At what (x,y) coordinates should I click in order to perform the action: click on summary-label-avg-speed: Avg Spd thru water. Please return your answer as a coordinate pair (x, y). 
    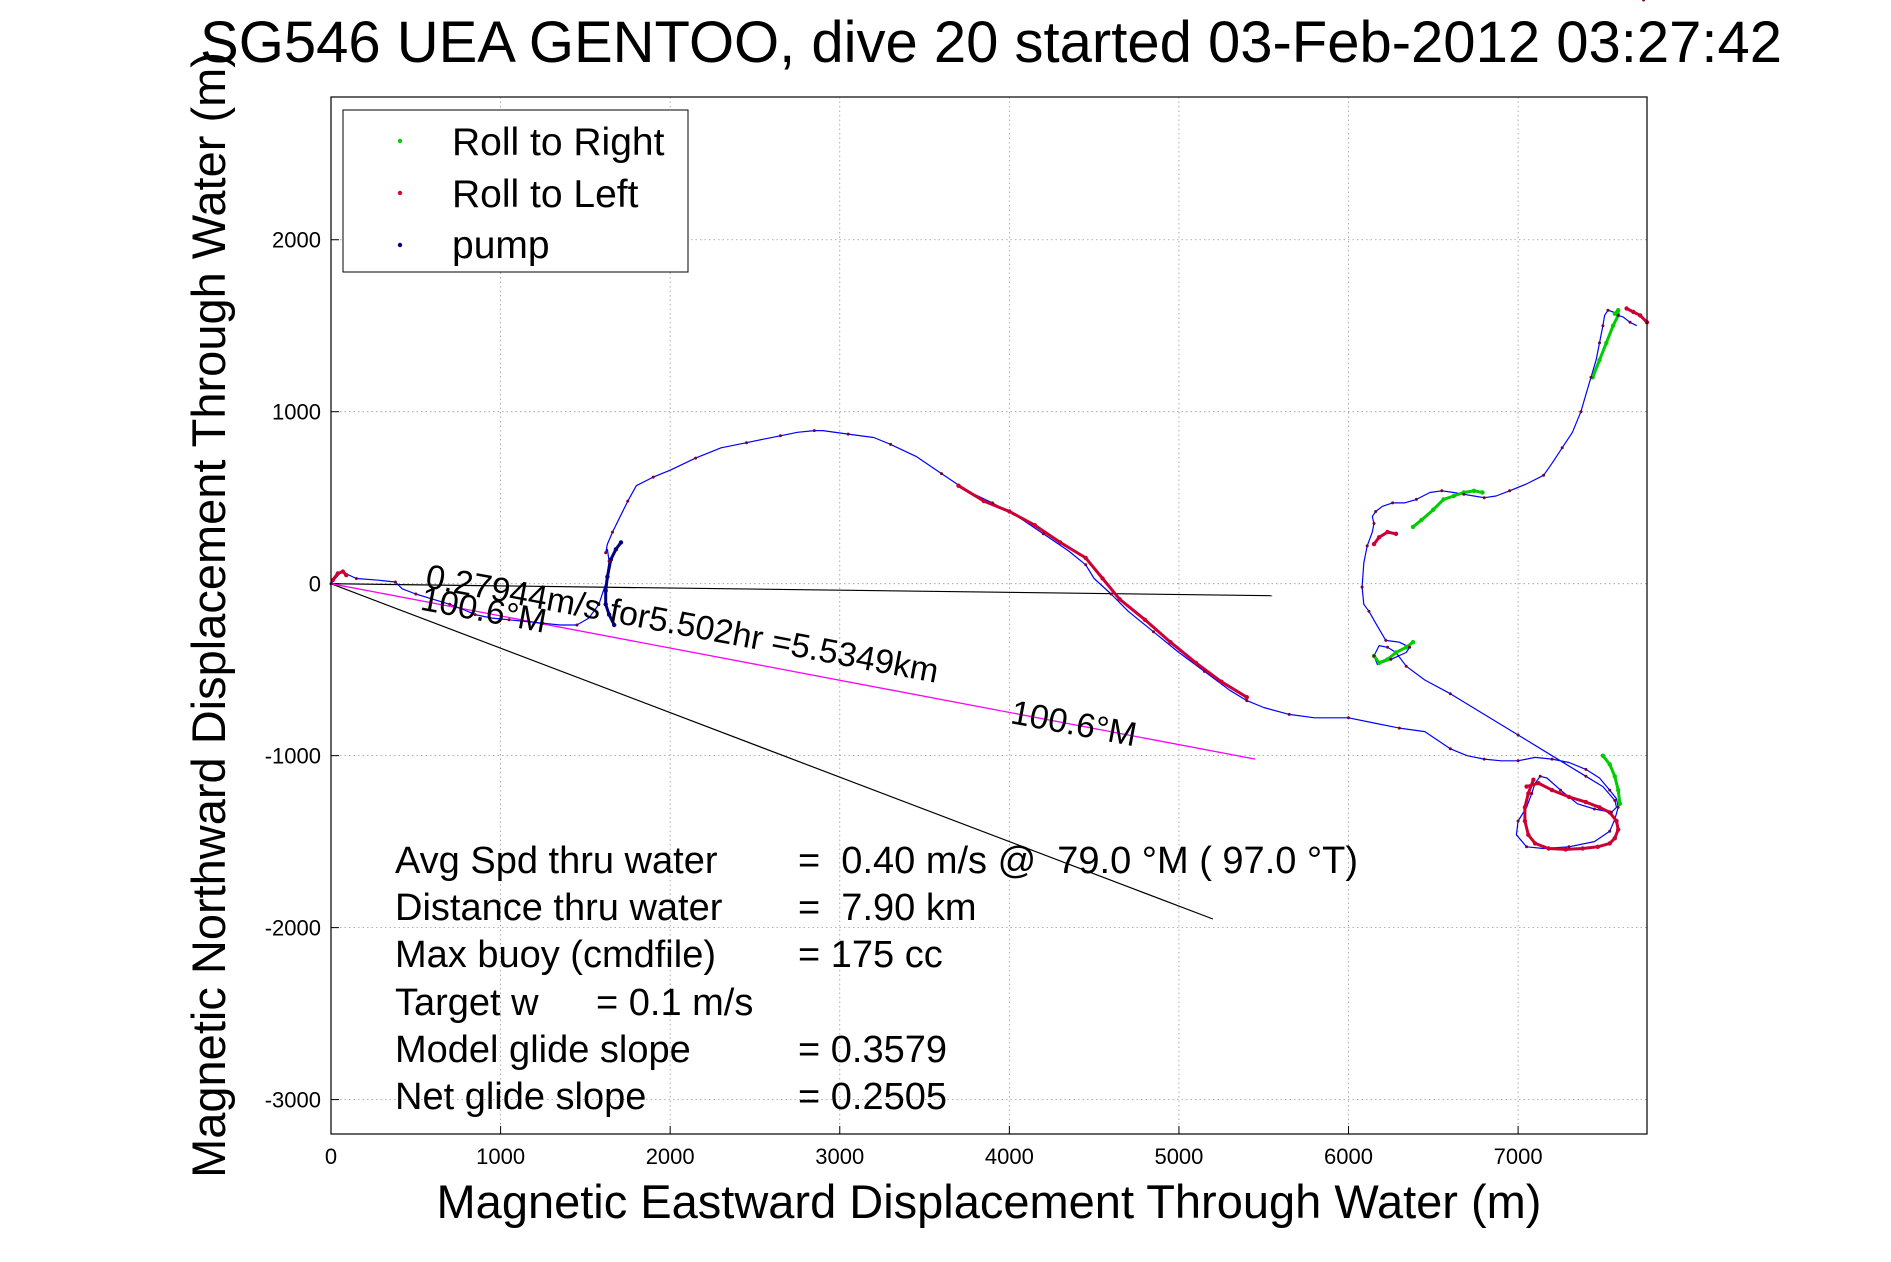
    Looking at the image, I should click on (556, 861).